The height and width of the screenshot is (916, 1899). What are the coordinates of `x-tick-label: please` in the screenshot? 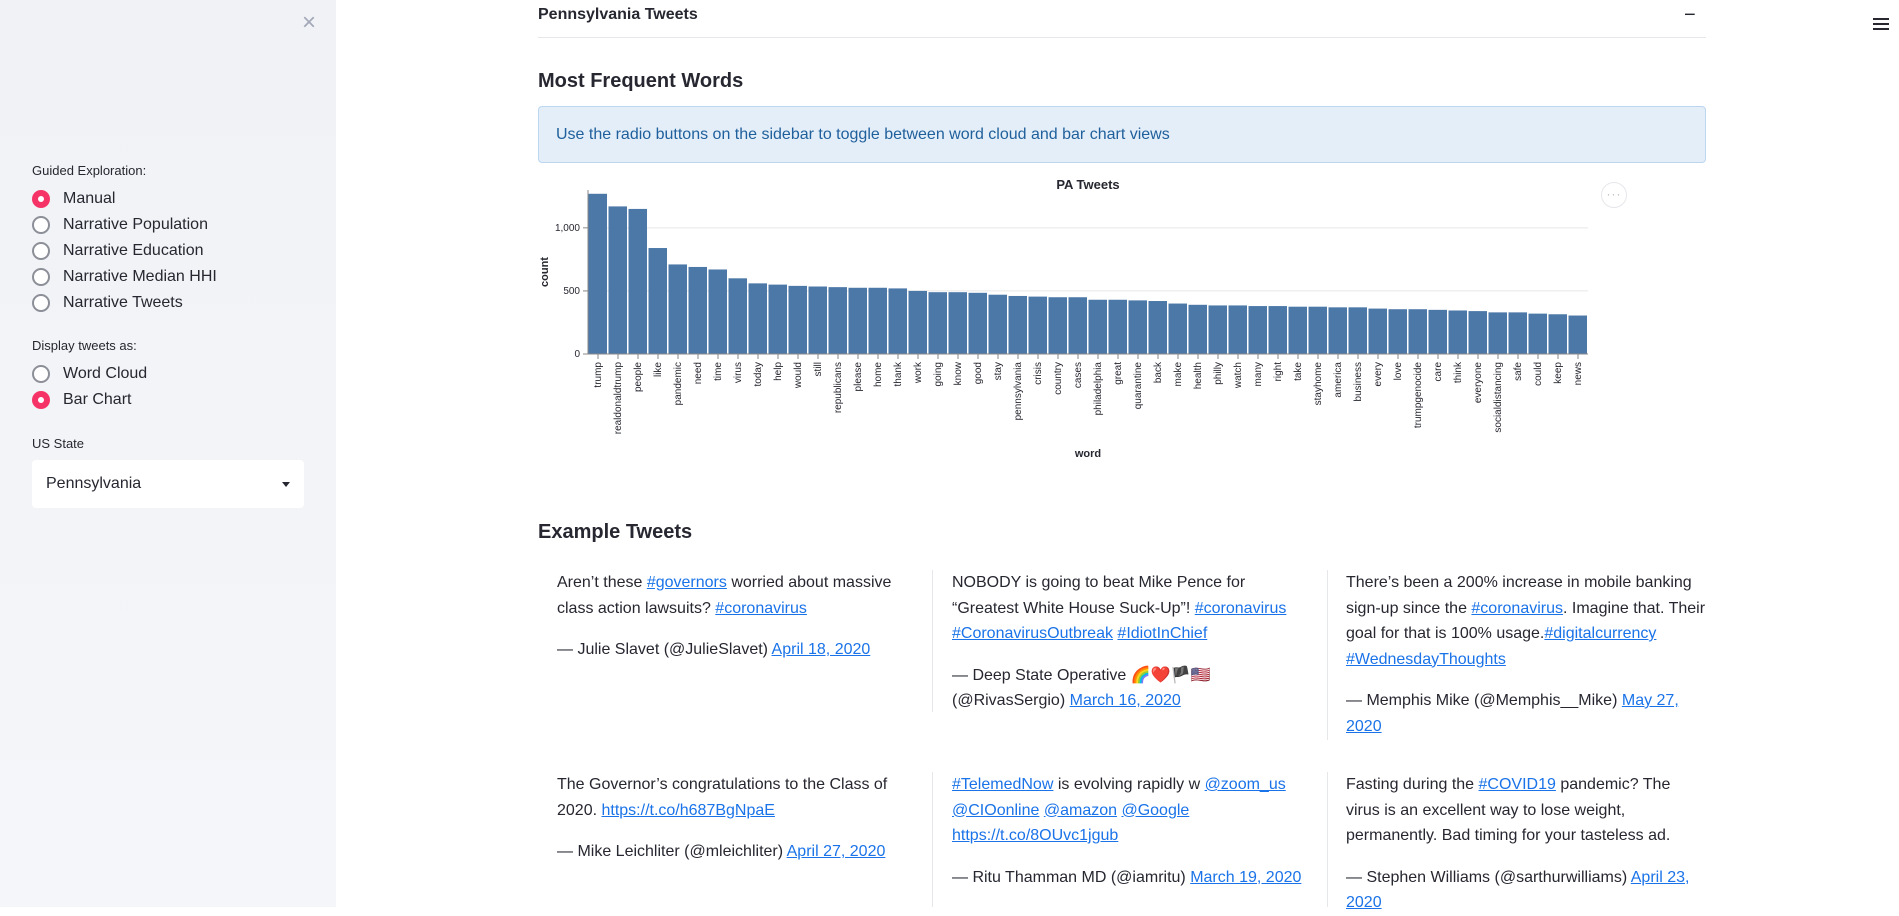 It's located at (858, 377).